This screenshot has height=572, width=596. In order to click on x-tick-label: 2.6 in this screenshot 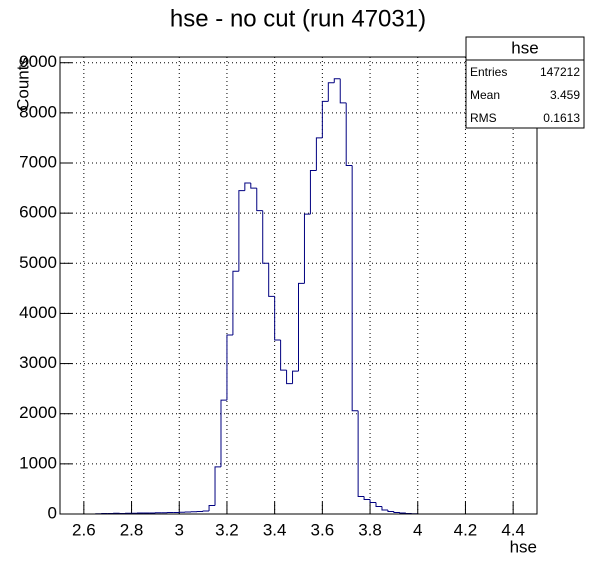, I will do `click(84, 529)`.